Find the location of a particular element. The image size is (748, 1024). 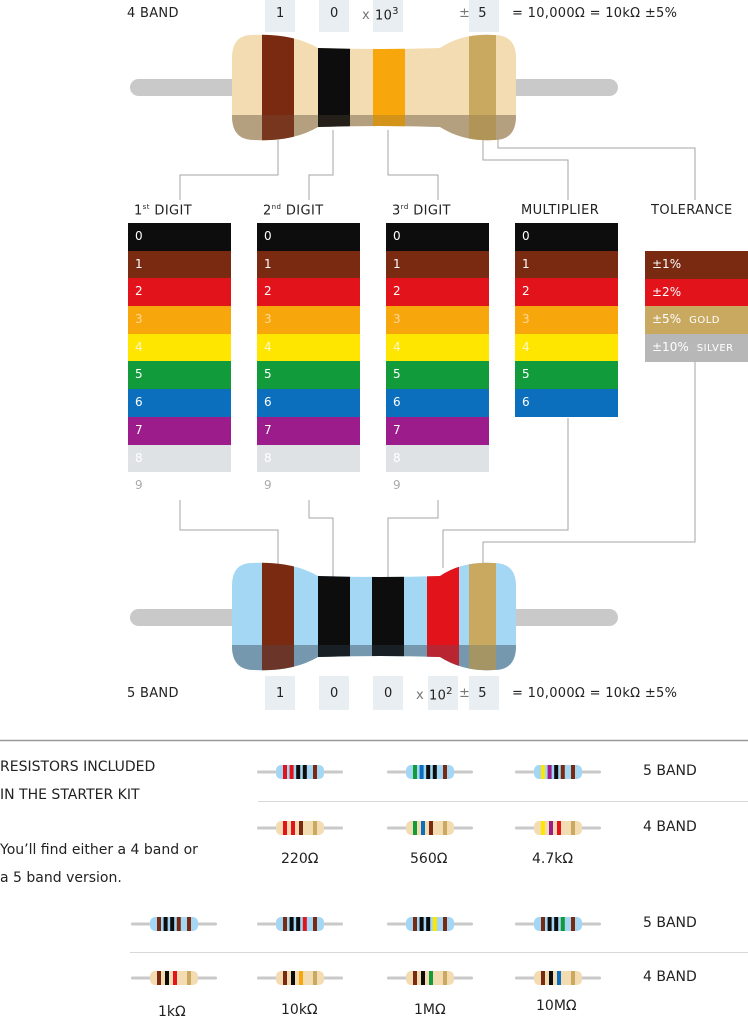

bottom-equation: = 10,000Ω = 10kΩ ±5% is located at coordinates (595, 693).